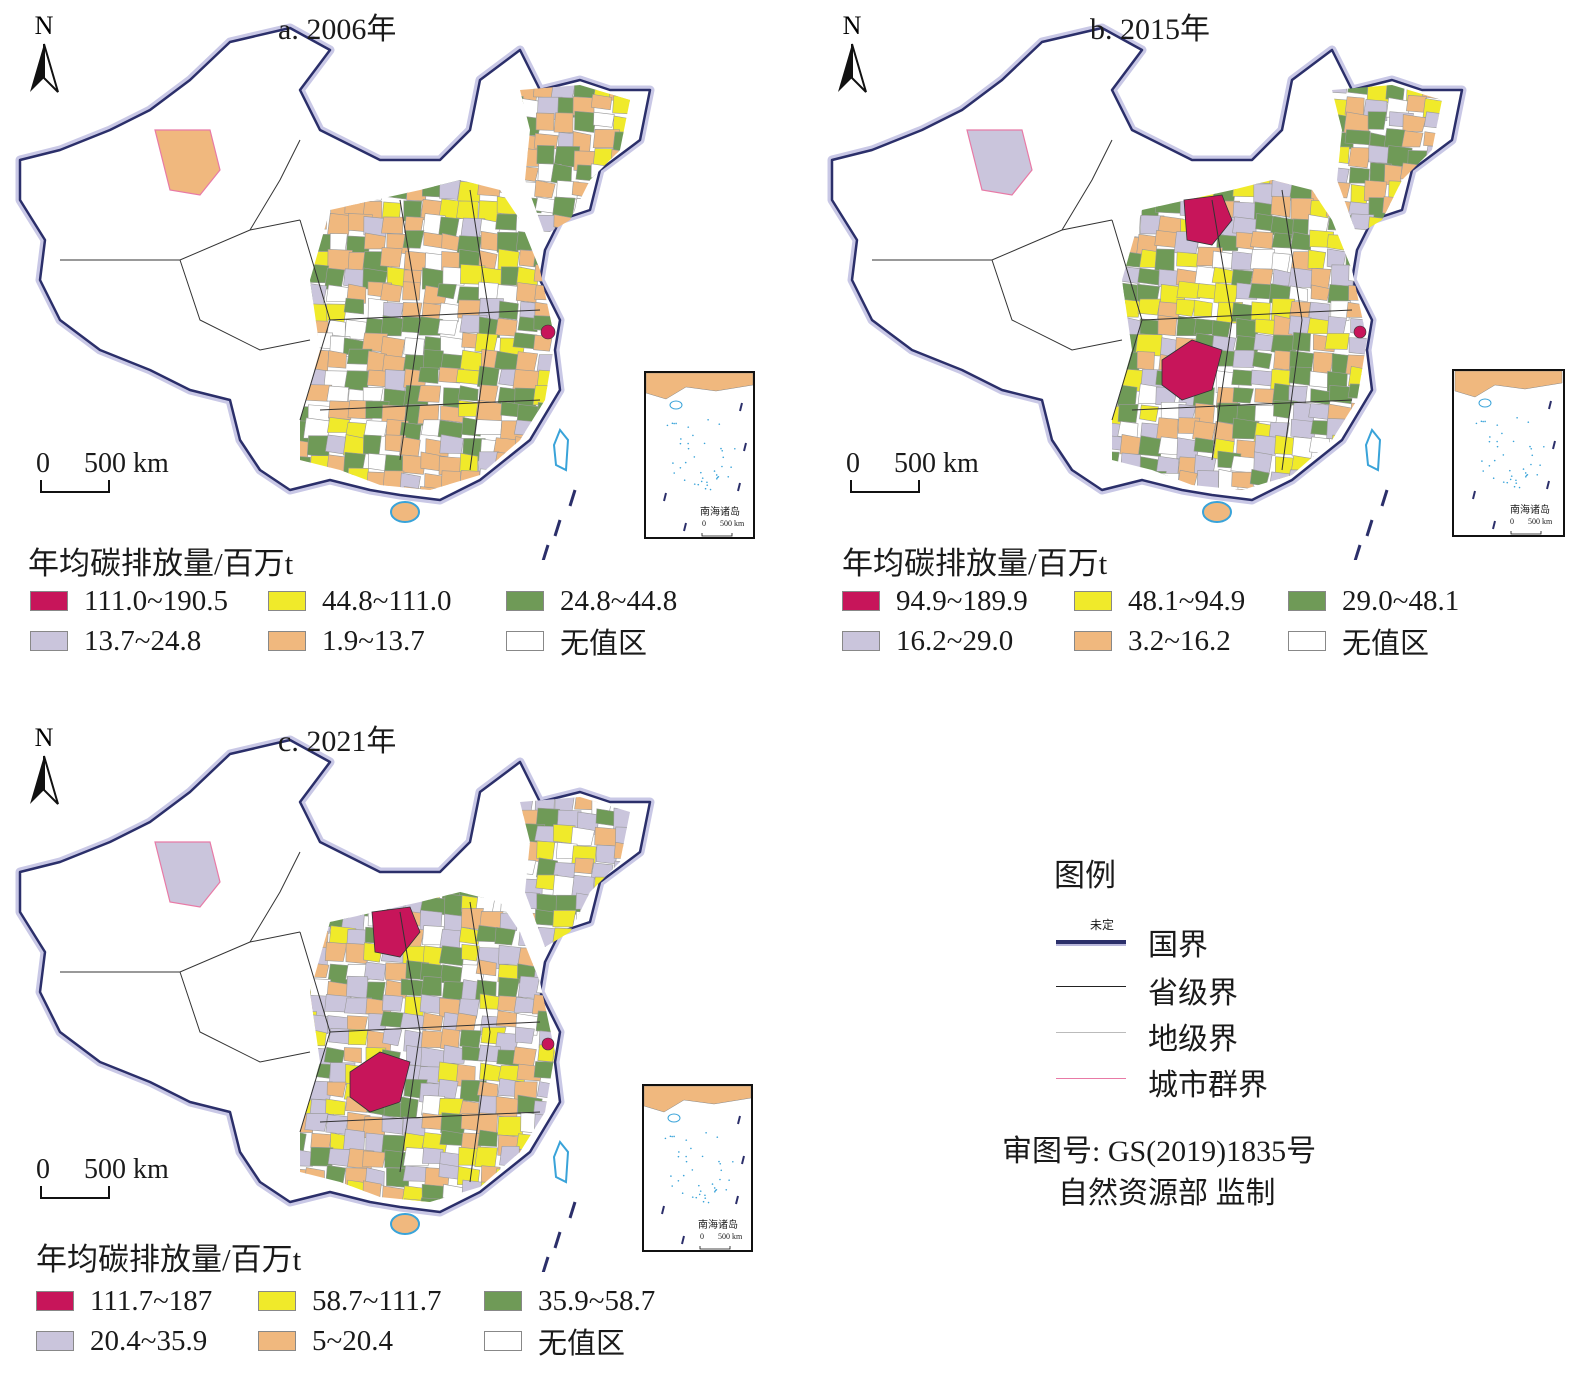 The width and height of the screenshot is (1595, 1382). I want to click on legend-label: 13.7~24.8, so click(143, 640).